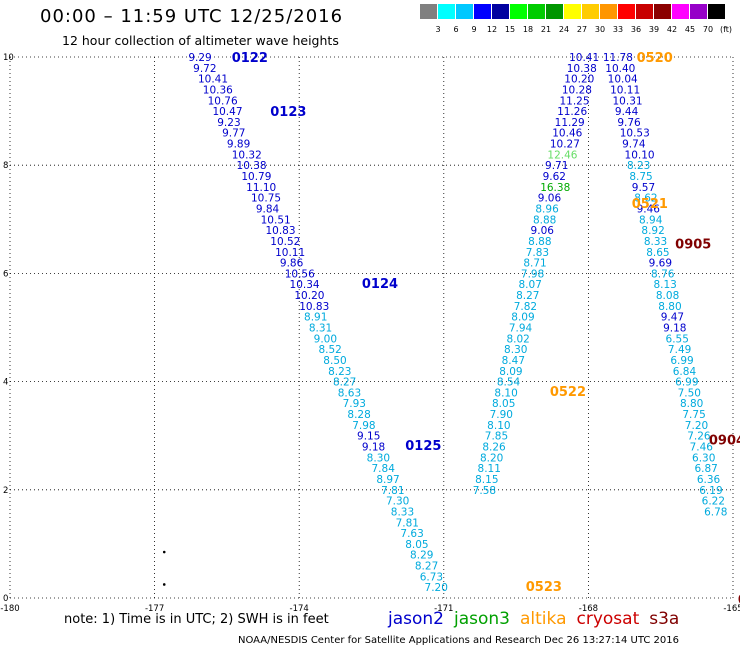  What do you see at coordinates (640, 155) in the screenshot?
I see `wave-height-value: 10.10` at bounding box center [640, 155].